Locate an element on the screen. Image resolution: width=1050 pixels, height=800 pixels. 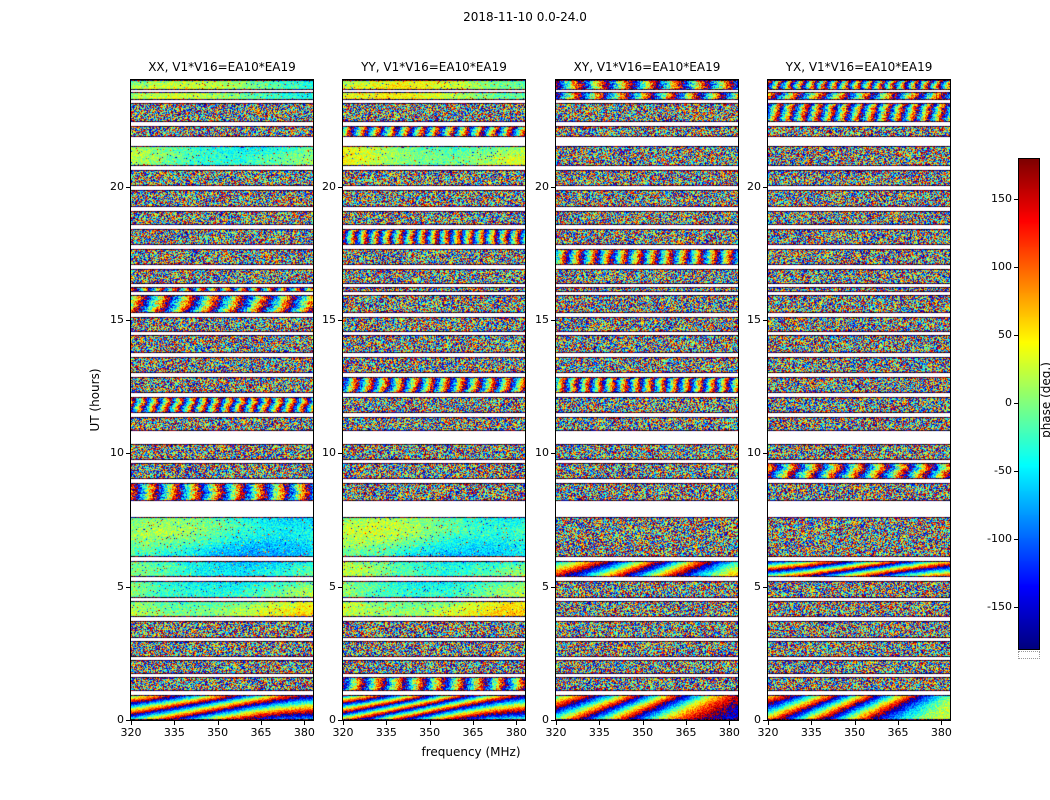
colorbar-gradient-canvas is located at coordinates (1029, 404).